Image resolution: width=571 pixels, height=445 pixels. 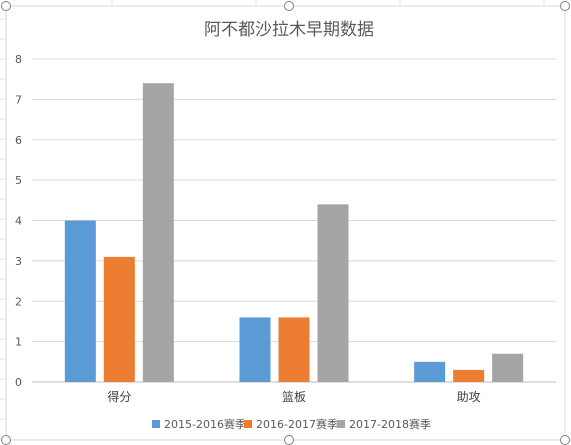 What do you see at coordinates (297, 424) in the screenshot?
I see `legend-label: 2016-2017赛季` at bounding box center [297, 424].